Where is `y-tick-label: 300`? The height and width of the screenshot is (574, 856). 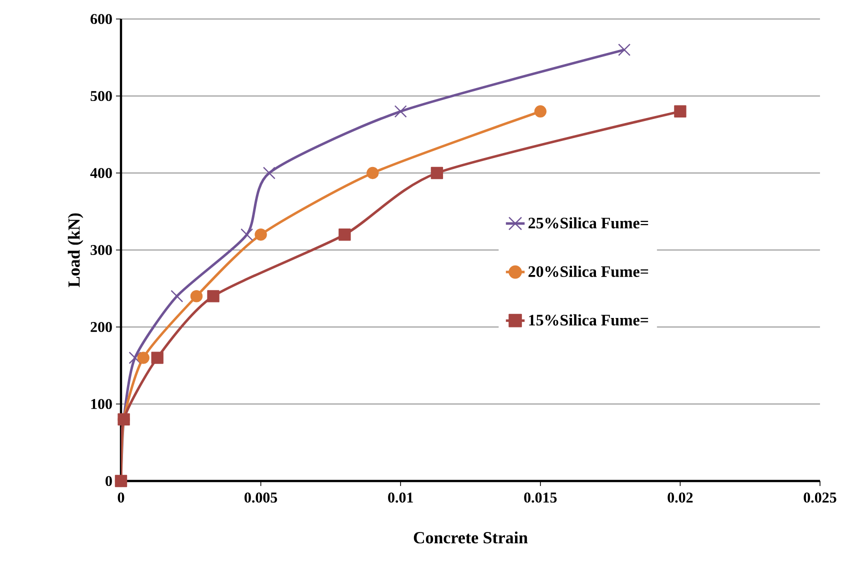 y-tick-label: 300 is located at coordinates (101, 250).